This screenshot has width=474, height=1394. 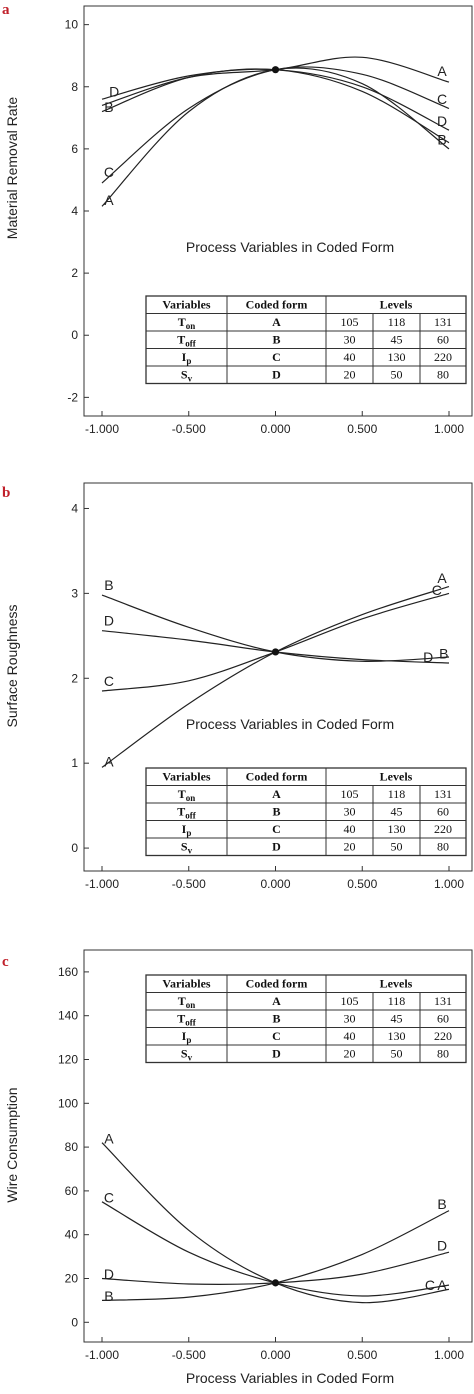 I want to click on series-line-b, so click(x=275, y=1255).